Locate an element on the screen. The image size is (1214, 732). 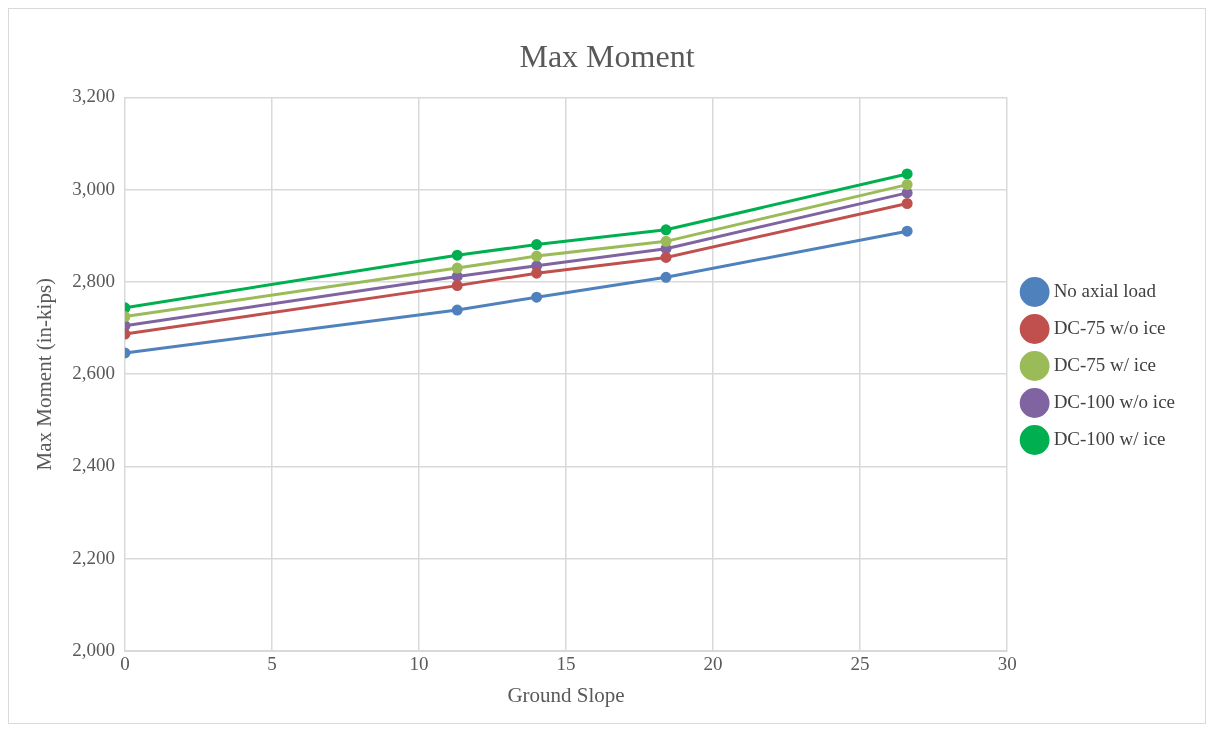
y-tick-label: 2,600 is located at coordinates (93, 373).